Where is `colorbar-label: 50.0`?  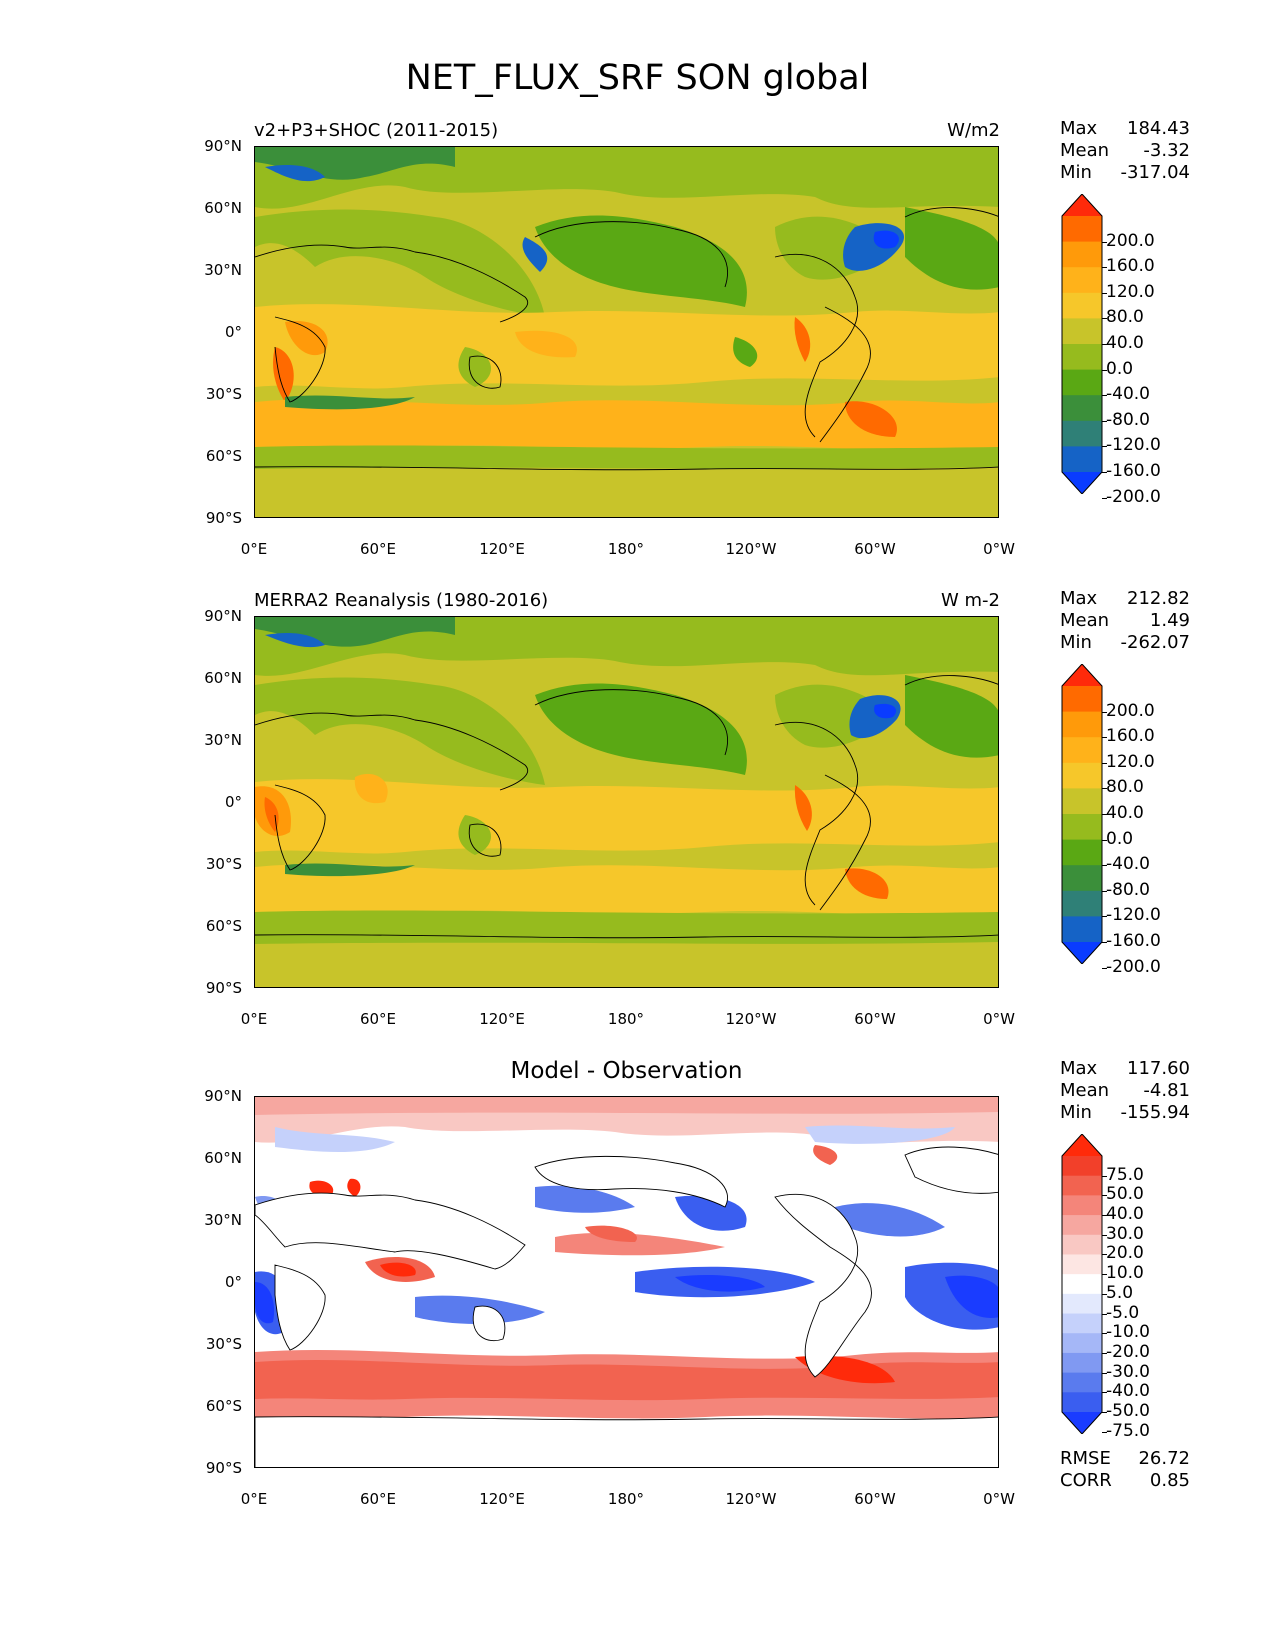 colorbar-label: 50.0 is located at coordinates (1125, 1194).